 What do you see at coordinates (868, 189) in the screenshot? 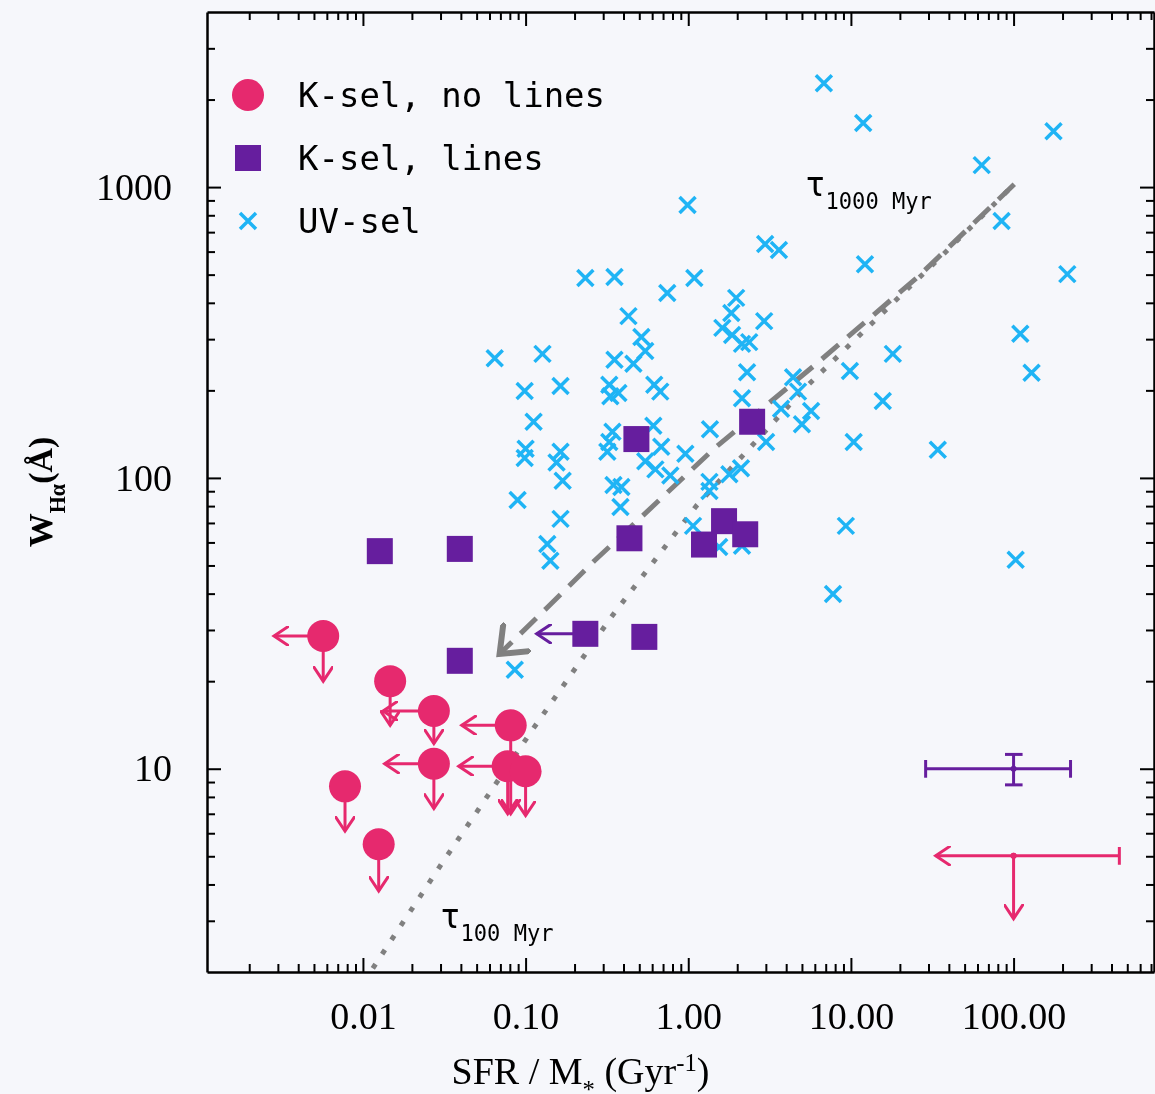
I see `annotation: τ$_{1000 Myr}$` at bounding box center [868, 189].